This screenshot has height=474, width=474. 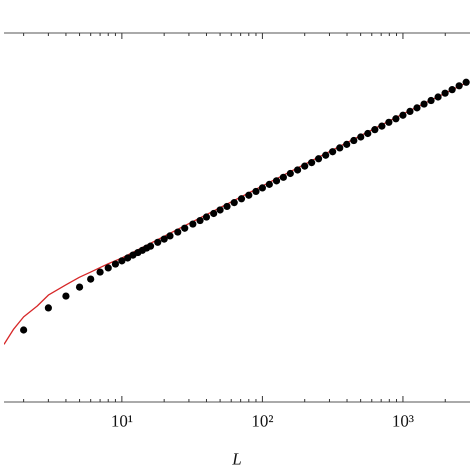 I want to click on x-tick-label: 10³, so click(x=403, y=421).